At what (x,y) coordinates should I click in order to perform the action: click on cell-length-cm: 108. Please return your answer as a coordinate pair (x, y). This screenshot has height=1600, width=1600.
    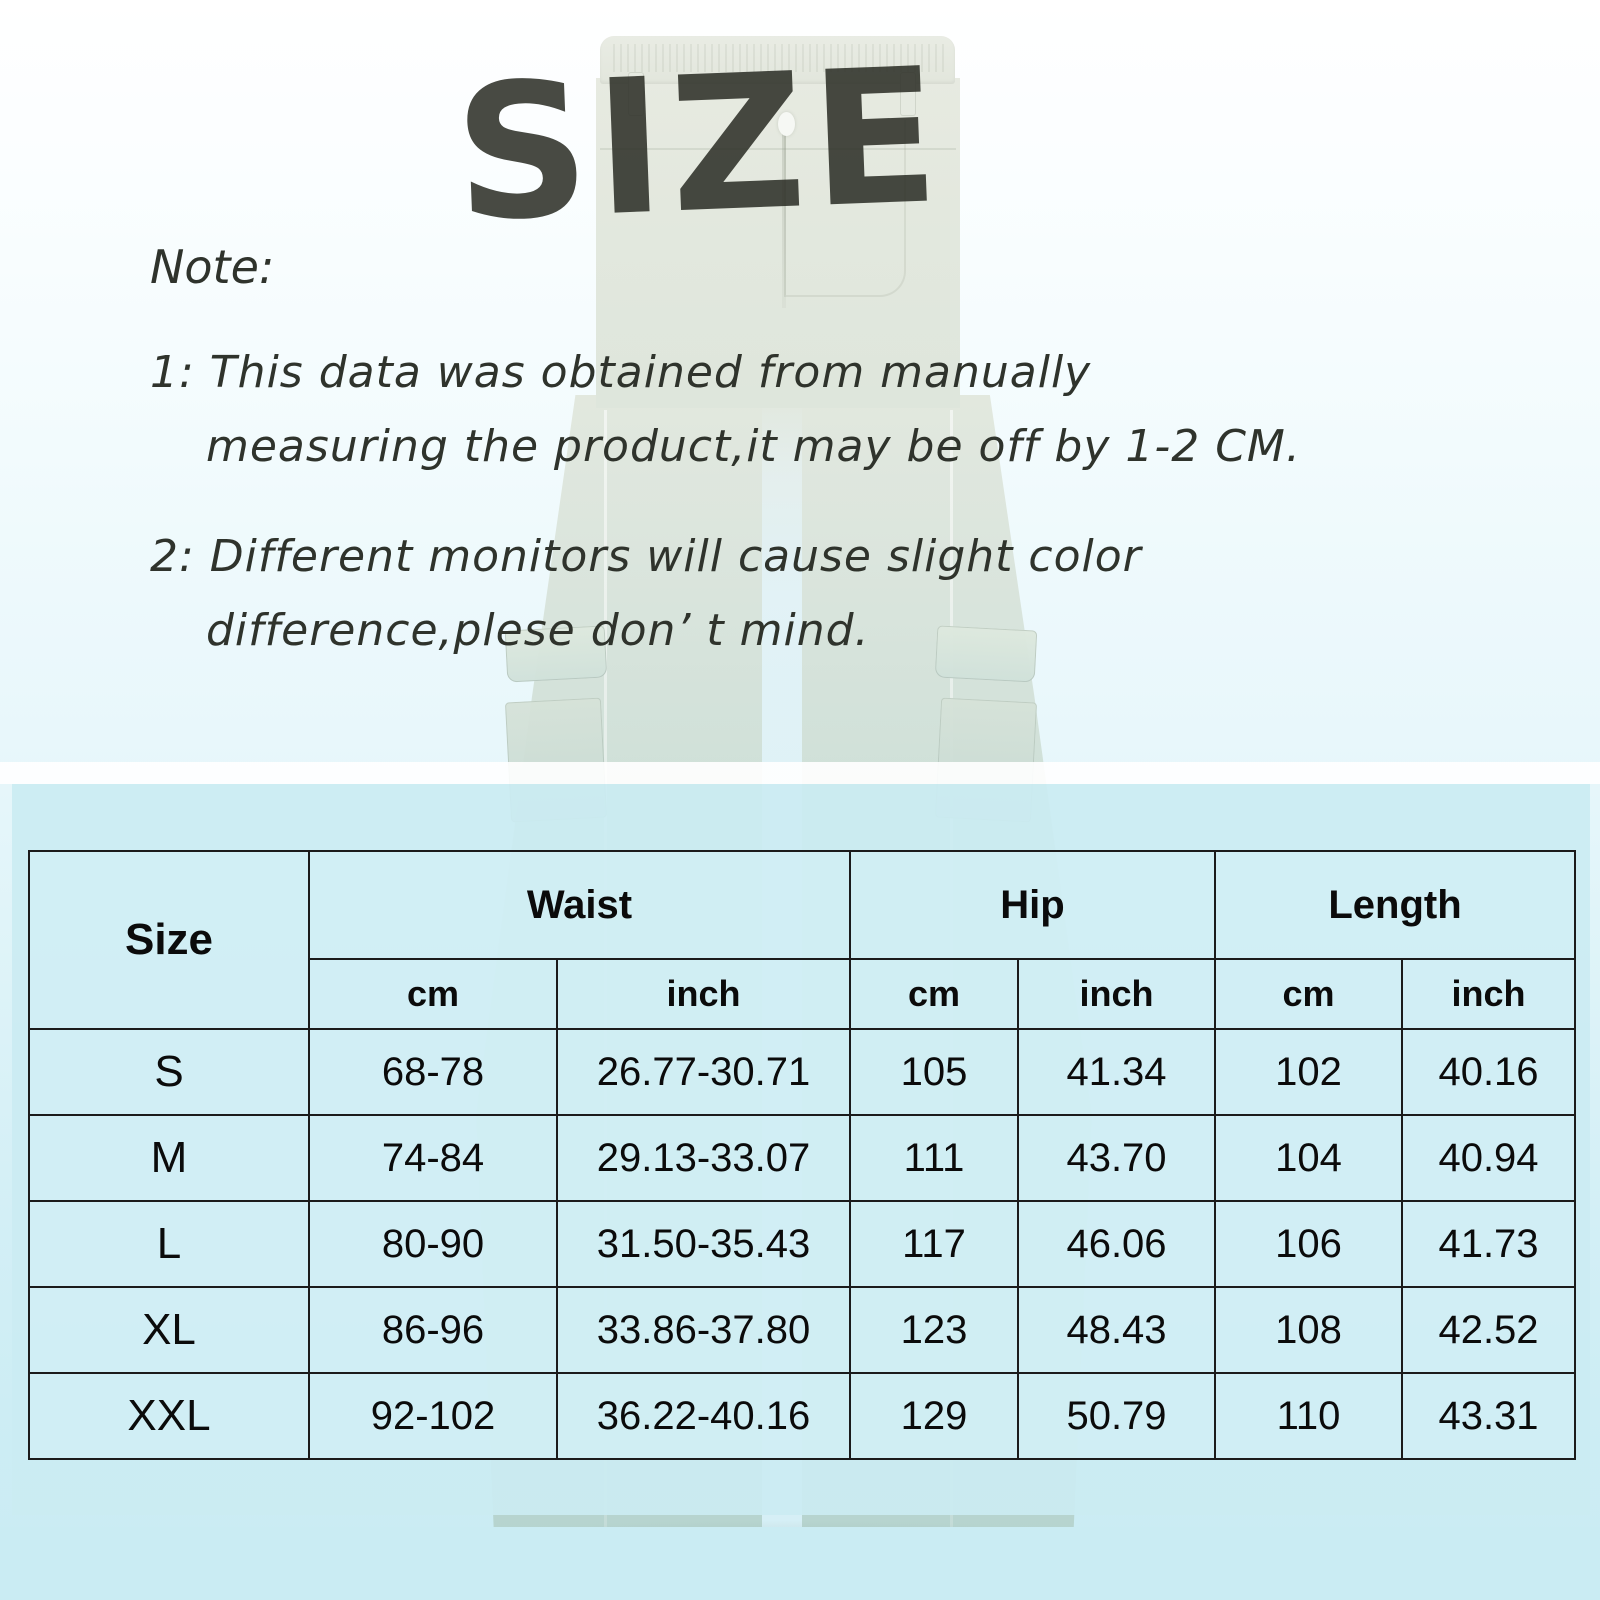
    Looking at the image, I should click on (1309, 1330).